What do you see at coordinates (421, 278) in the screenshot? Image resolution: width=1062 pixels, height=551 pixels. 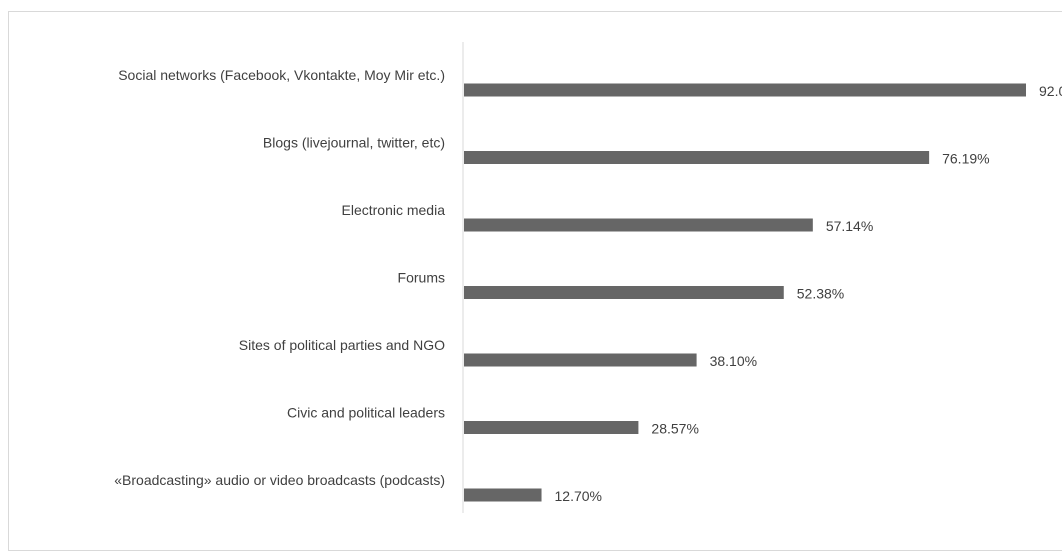 I see `category-label: Forums` at bounding box center [421, 278].